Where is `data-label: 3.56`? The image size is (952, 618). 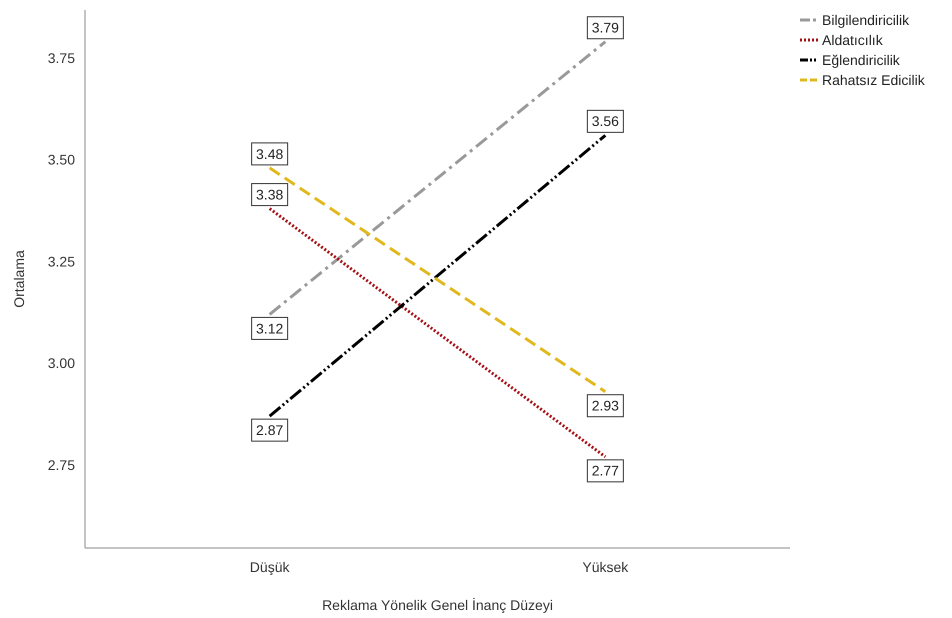 data-label: 3.56 is located at coordinates (606, 121).